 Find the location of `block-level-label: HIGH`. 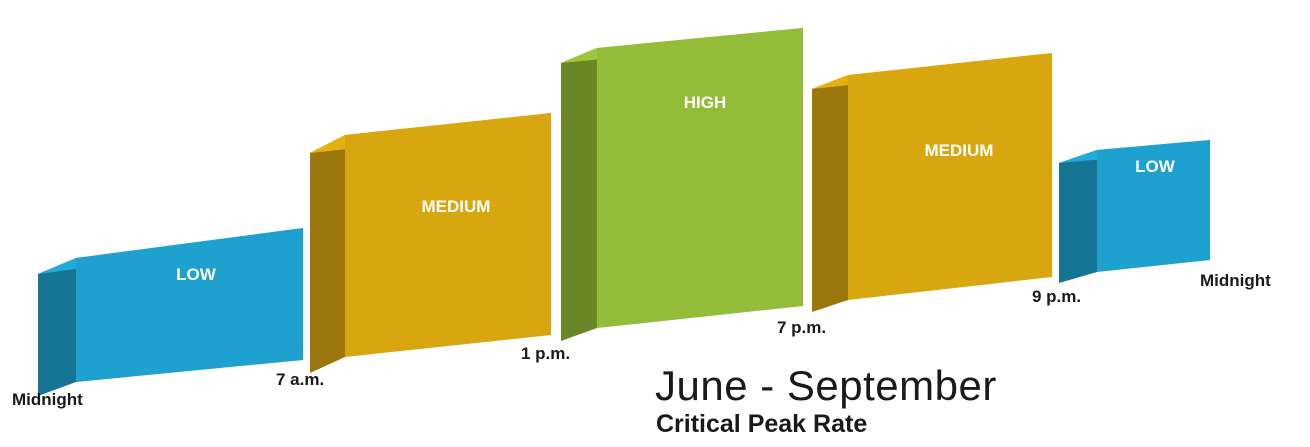

block-level-label: HIGH is located at coordinates (705, 102).